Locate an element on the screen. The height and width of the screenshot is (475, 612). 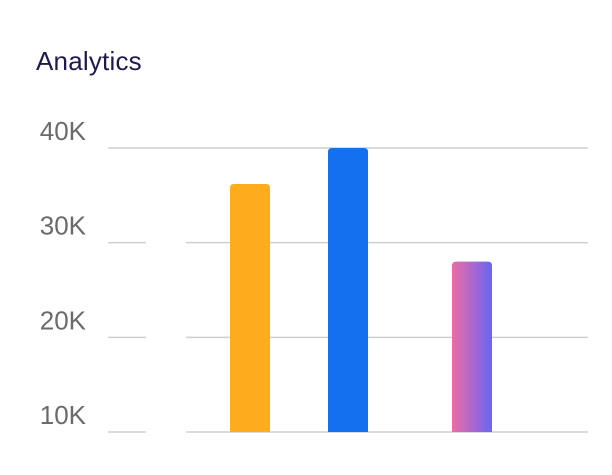
y-tick-label: 40K is located at coordinates (63, 131).